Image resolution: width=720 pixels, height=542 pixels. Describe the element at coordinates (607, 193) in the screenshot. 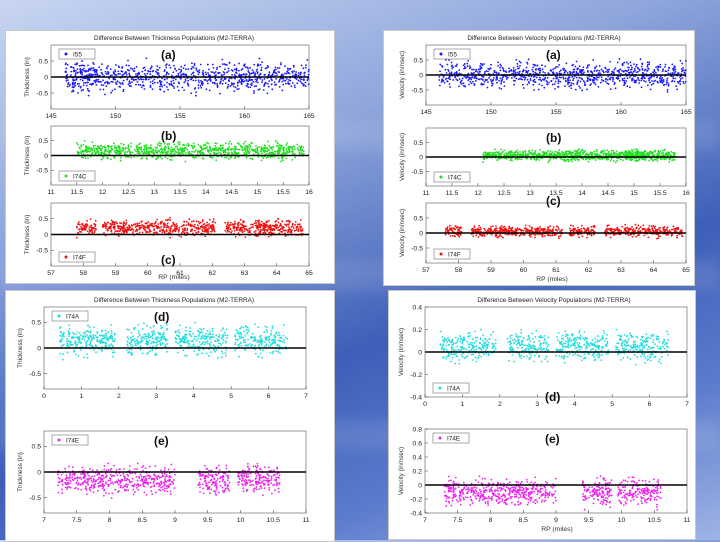

I see `x-tick-label: 14.5` at that location.